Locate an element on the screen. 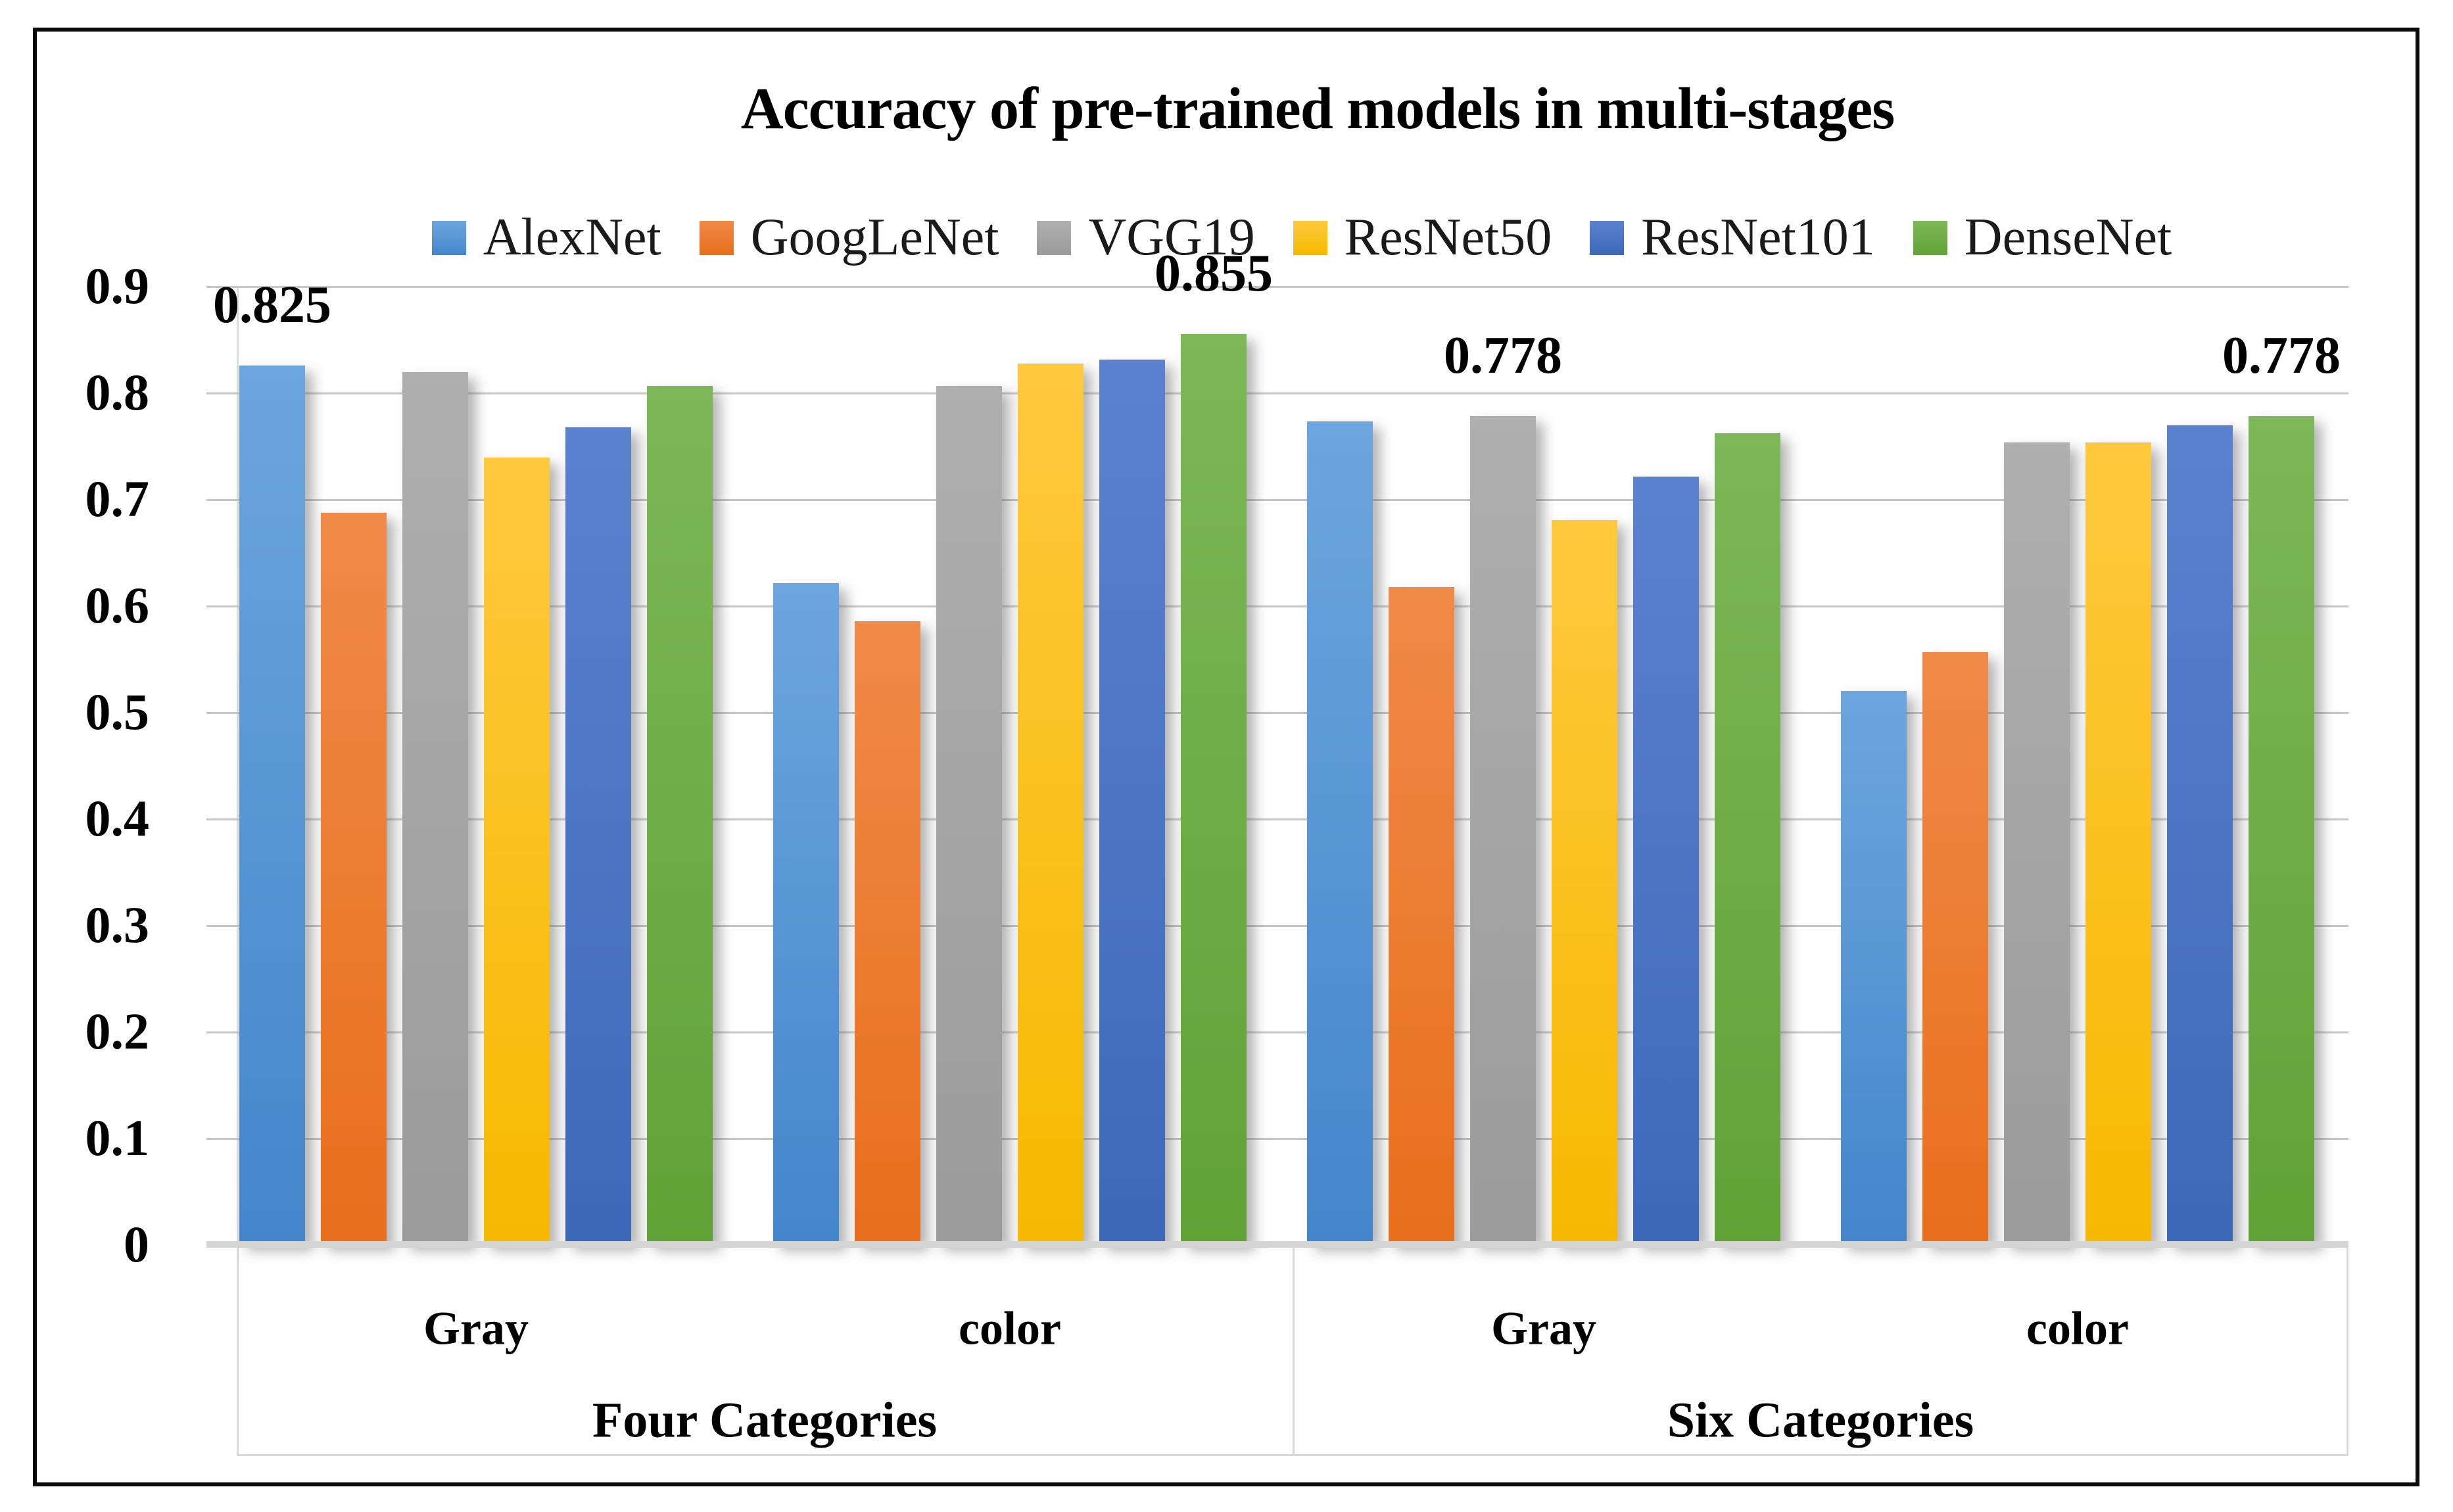  y-tick-label-0: 0 is located at coordinates (137, 1244).